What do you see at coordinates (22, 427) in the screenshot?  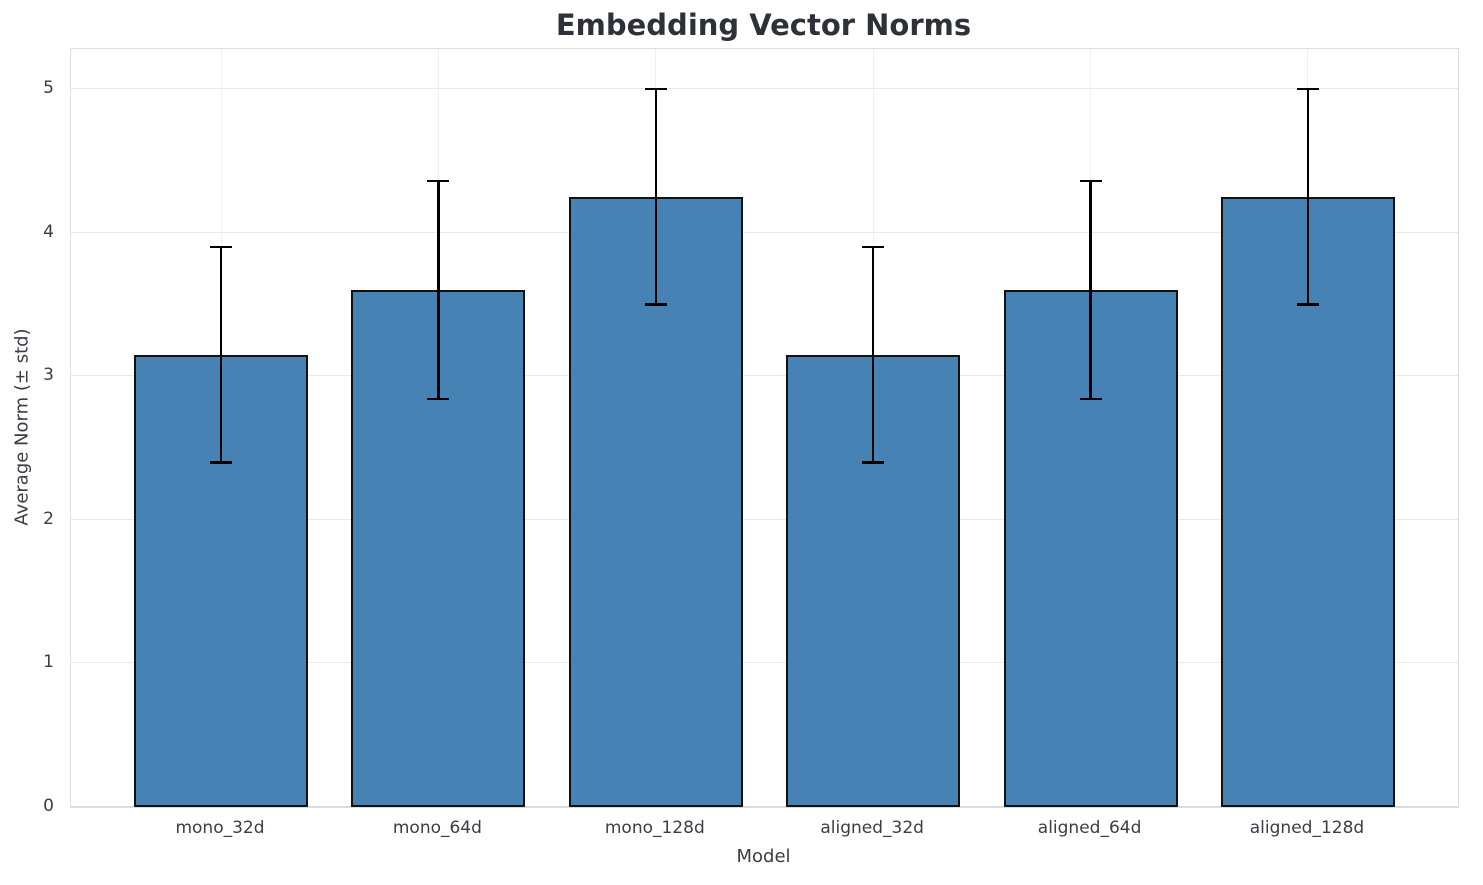 I see `y-axis-label: Average Norm (± std)` at bounding box center [22, 427].